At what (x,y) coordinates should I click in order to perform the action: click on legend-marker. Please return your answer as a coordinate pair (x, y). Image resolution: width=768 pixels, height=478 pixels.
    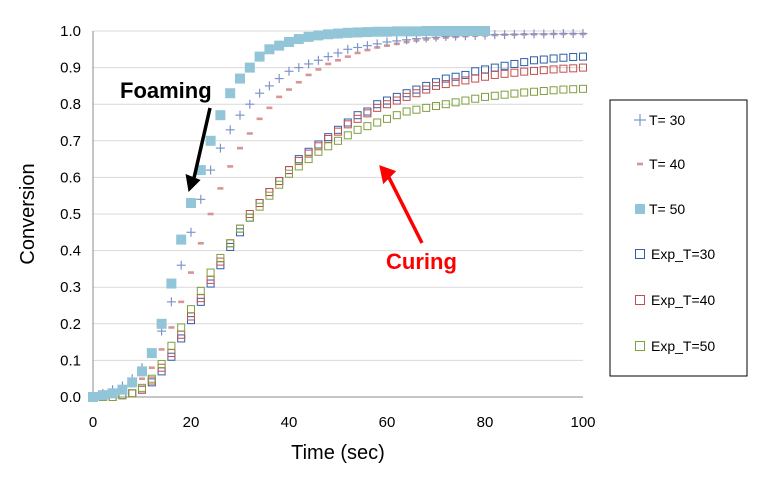
    Looking at the image, I should click on (640, 300).